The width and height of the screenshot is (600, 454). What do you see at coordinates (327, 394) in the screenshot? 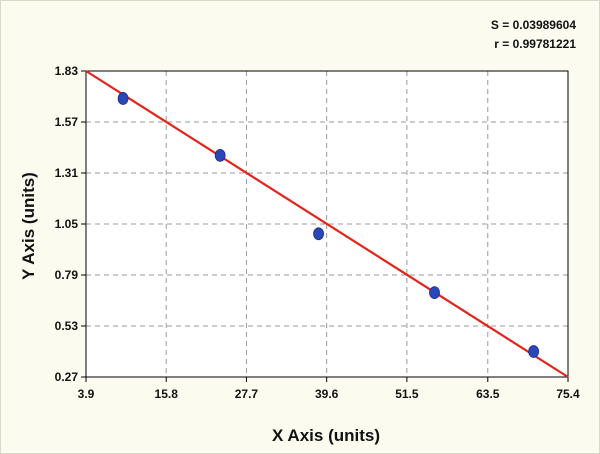
I see `x-tick-label: 39.6` at bounding box center [327, 394].